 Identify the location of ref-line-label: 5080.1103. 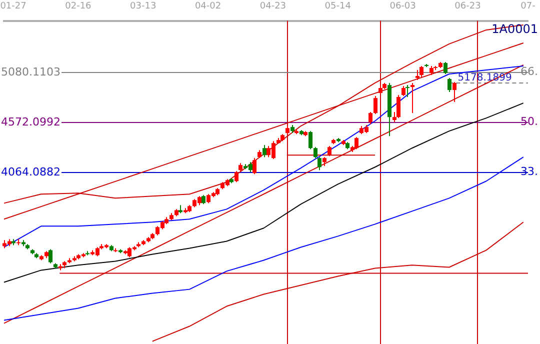
(30, 71).